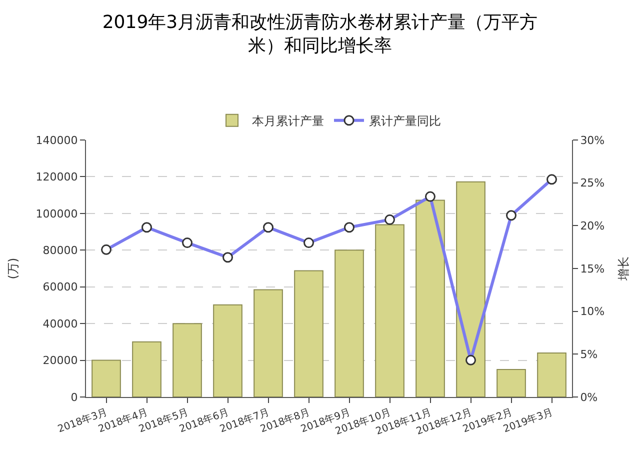  What do you see at coordinates (592, 311) in the screenshot?
I see `y2-tick-label: 10%` at bounding box center [592, 311].